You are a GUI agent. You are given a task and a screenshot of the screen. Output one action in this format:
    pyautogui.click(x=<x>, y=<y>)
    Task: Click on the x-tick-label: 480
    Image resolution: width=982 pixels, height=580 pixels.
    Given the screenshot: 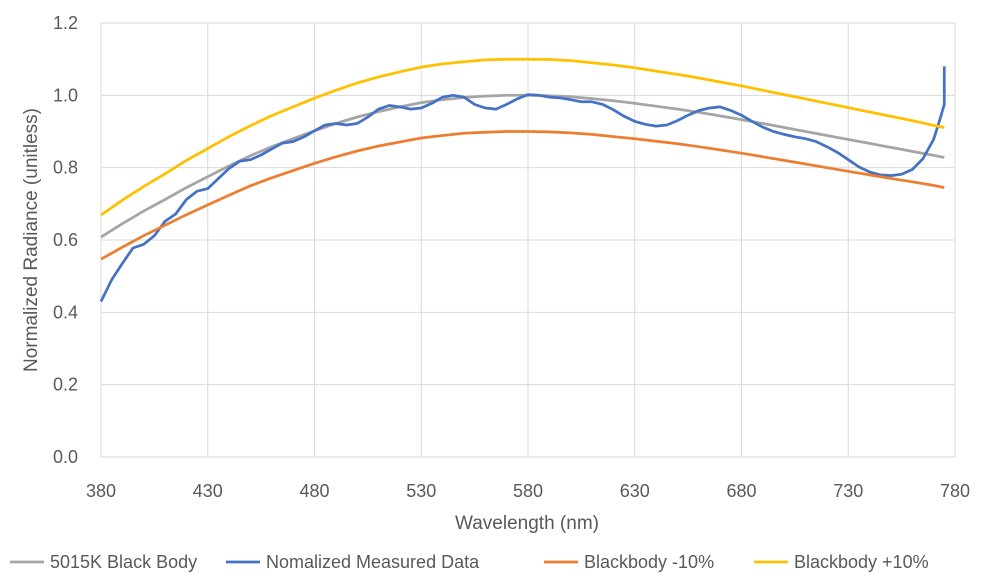 What is the action you would take?
    pyautogui.click(x=314, y=491)
    